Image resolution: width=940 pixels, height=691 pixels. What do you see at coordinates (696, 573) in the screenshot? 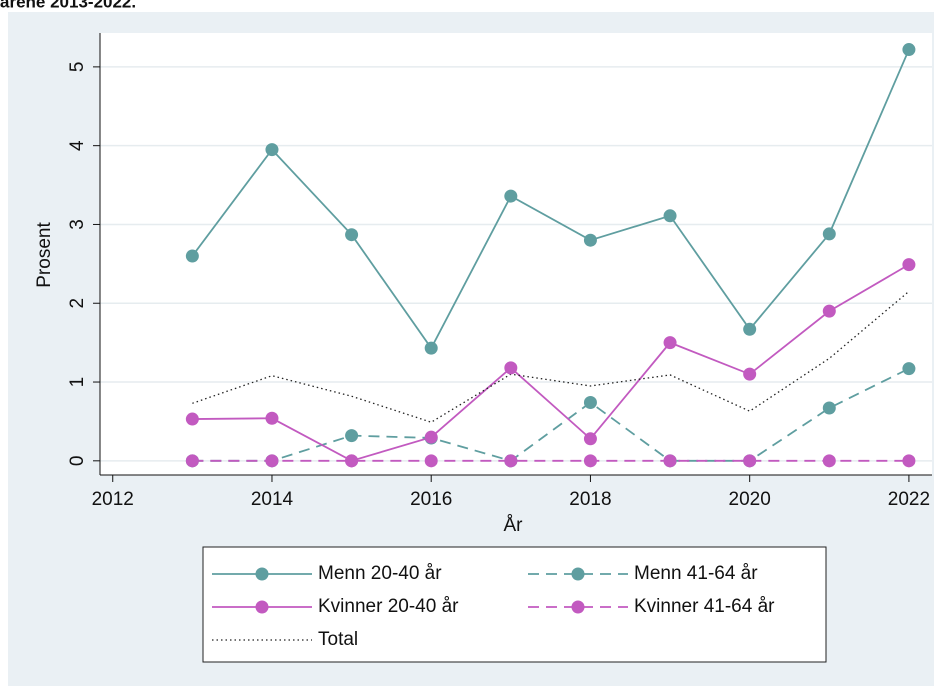
I see `legend-label: Menn 41-64 år` at bounding box center [696, 573].